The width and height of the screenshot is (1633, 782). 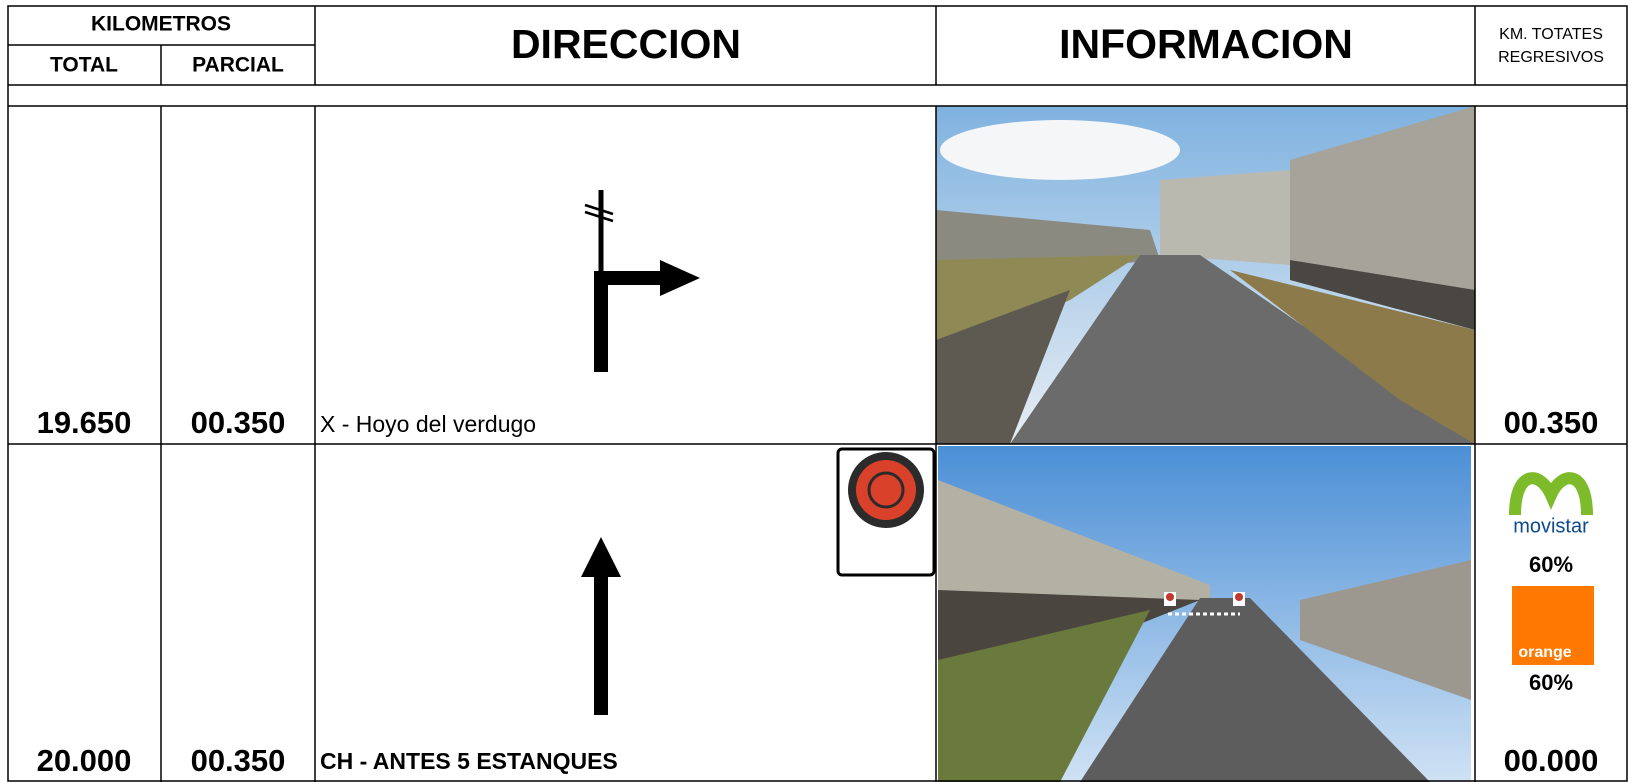 I want to click on km-regresivos: 00.000, so click(x=1551, y=760).